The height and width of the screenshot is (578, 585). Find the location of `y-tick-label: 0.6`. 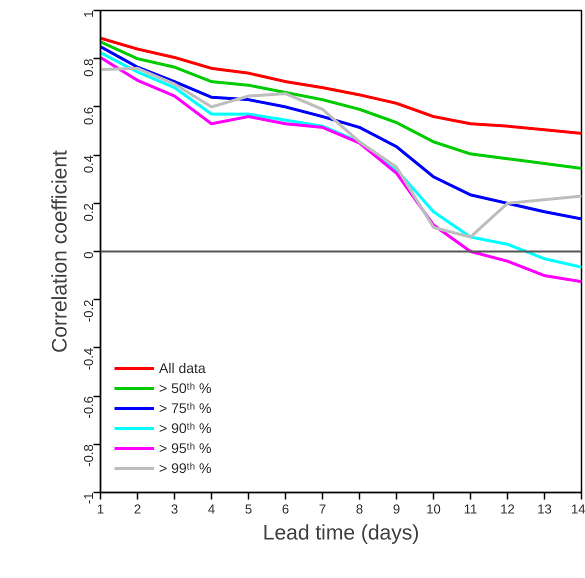

y-tick-label: 0.6 is located at coordinates (88, 115).